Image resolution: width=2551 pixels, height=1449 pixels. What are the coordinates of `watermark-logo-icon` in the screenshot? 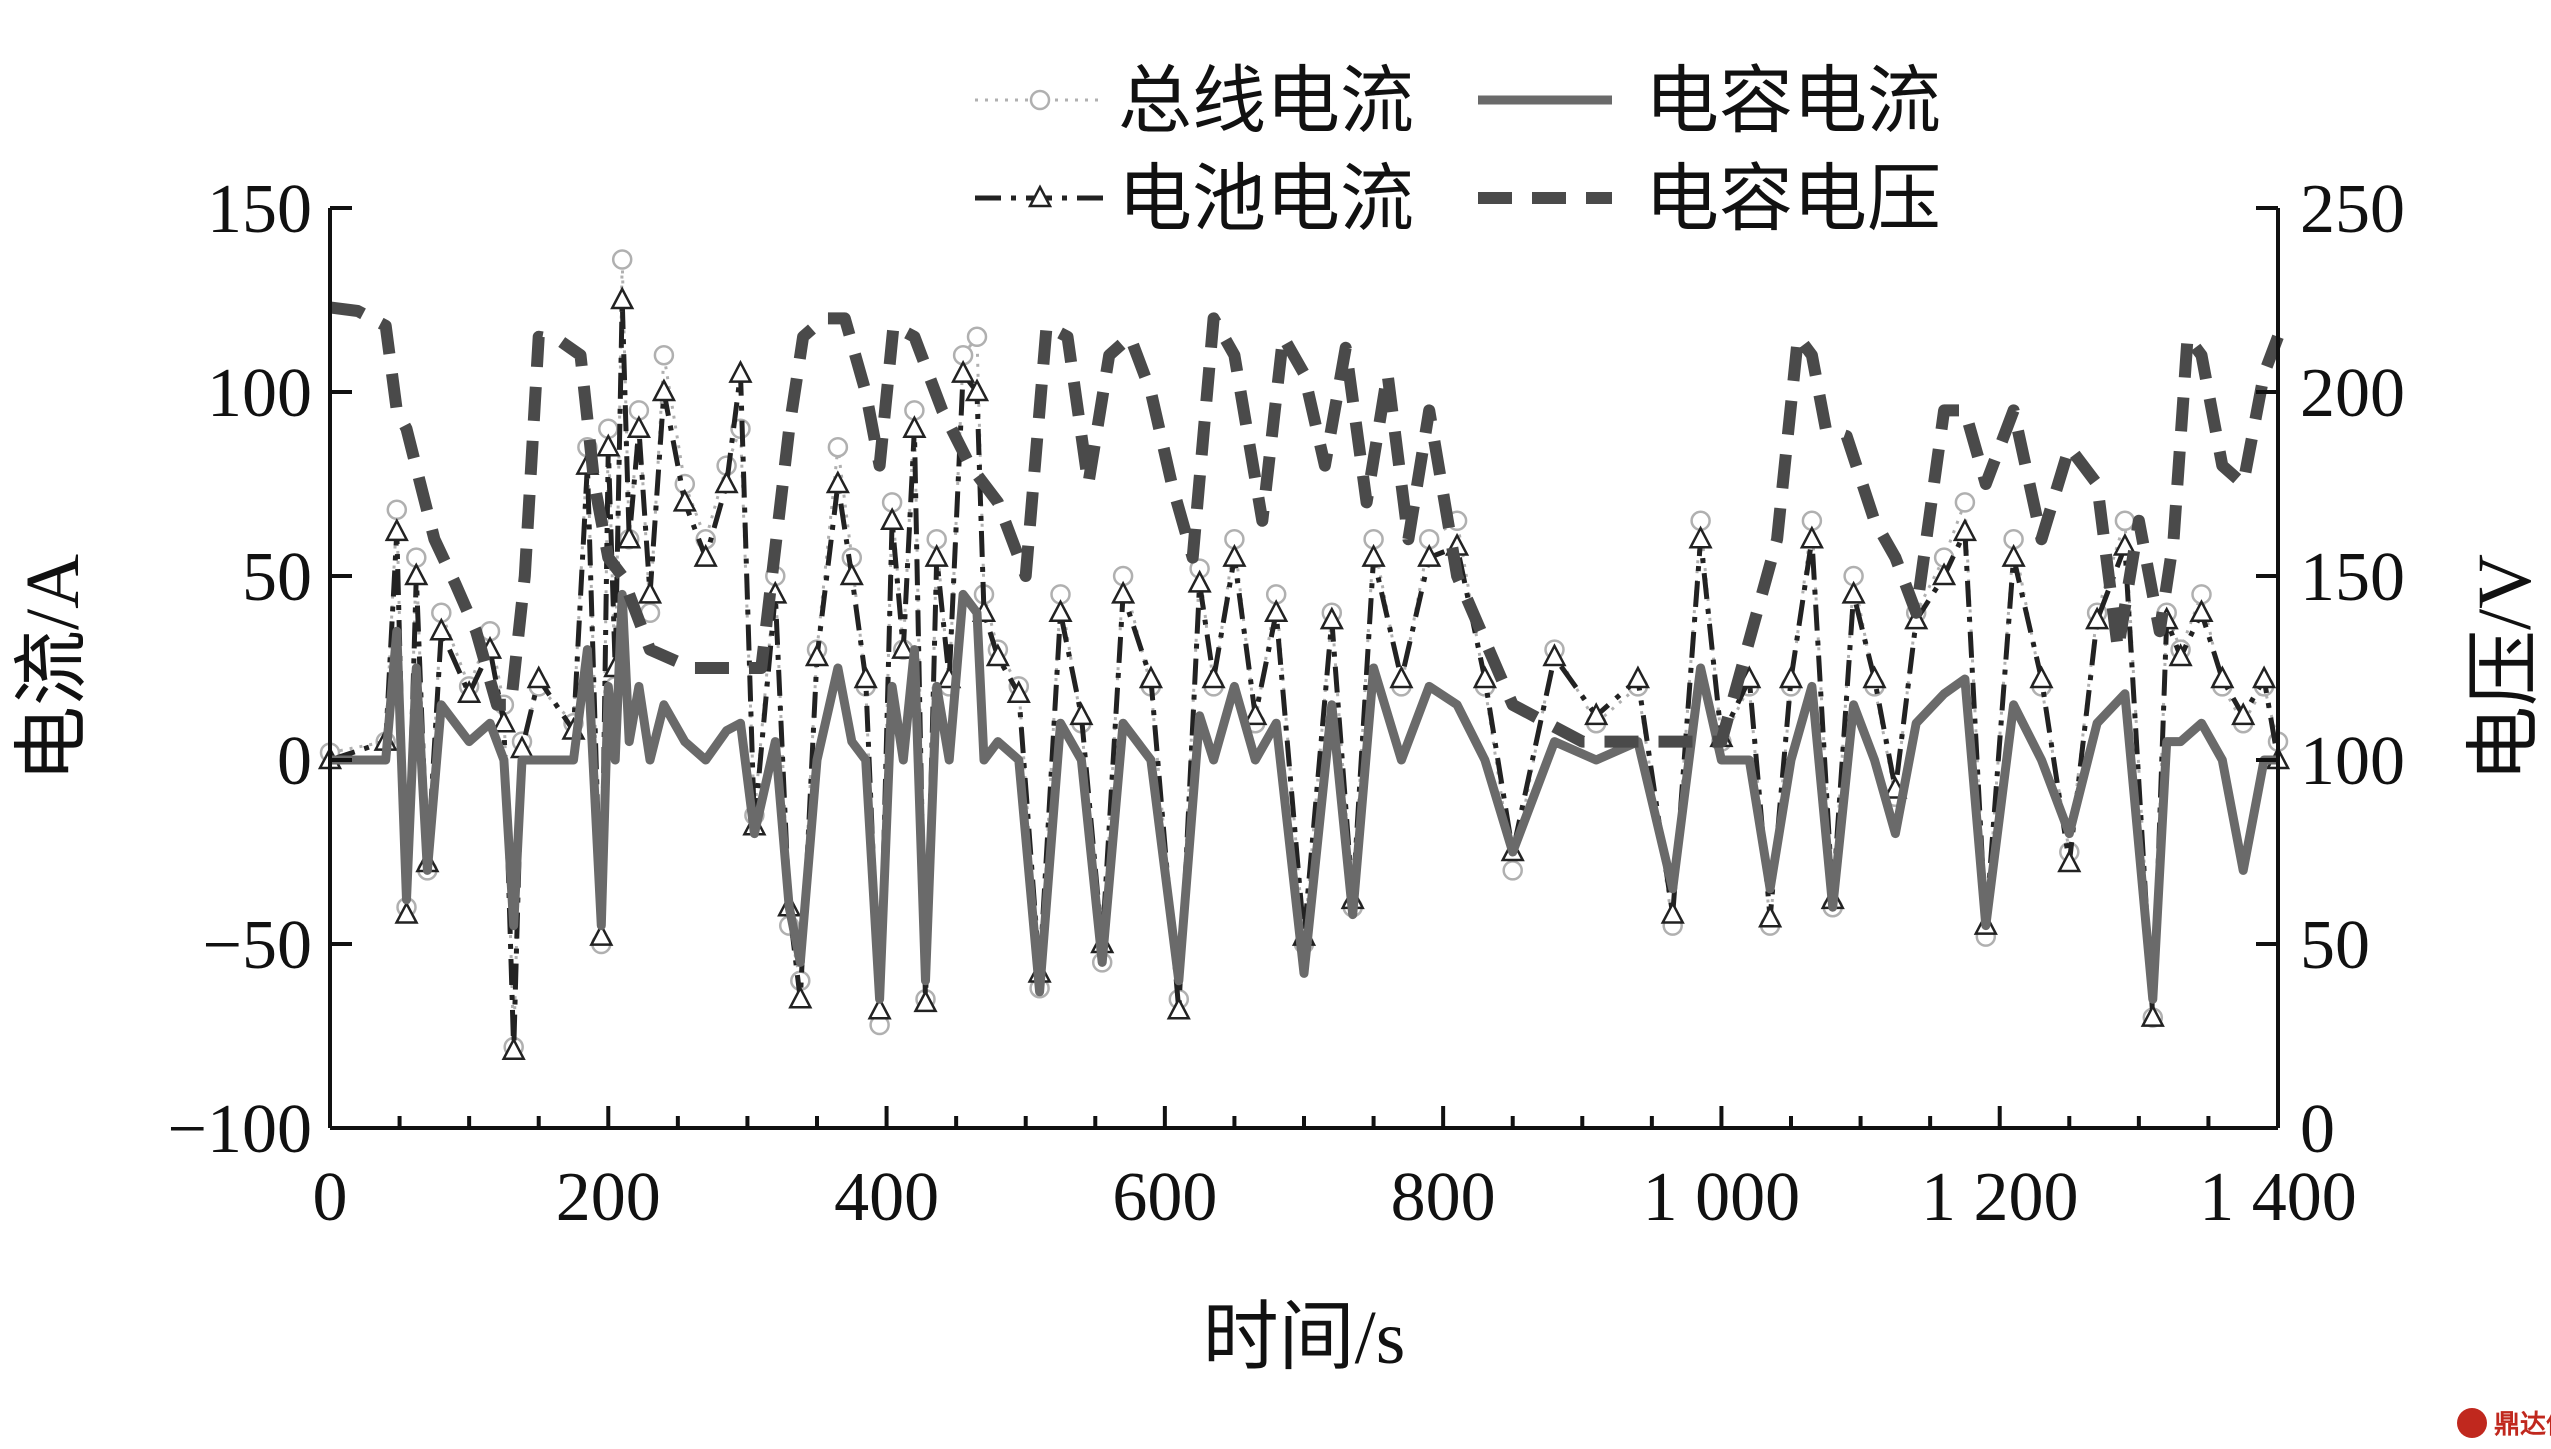 It's located at (2472, 1423).